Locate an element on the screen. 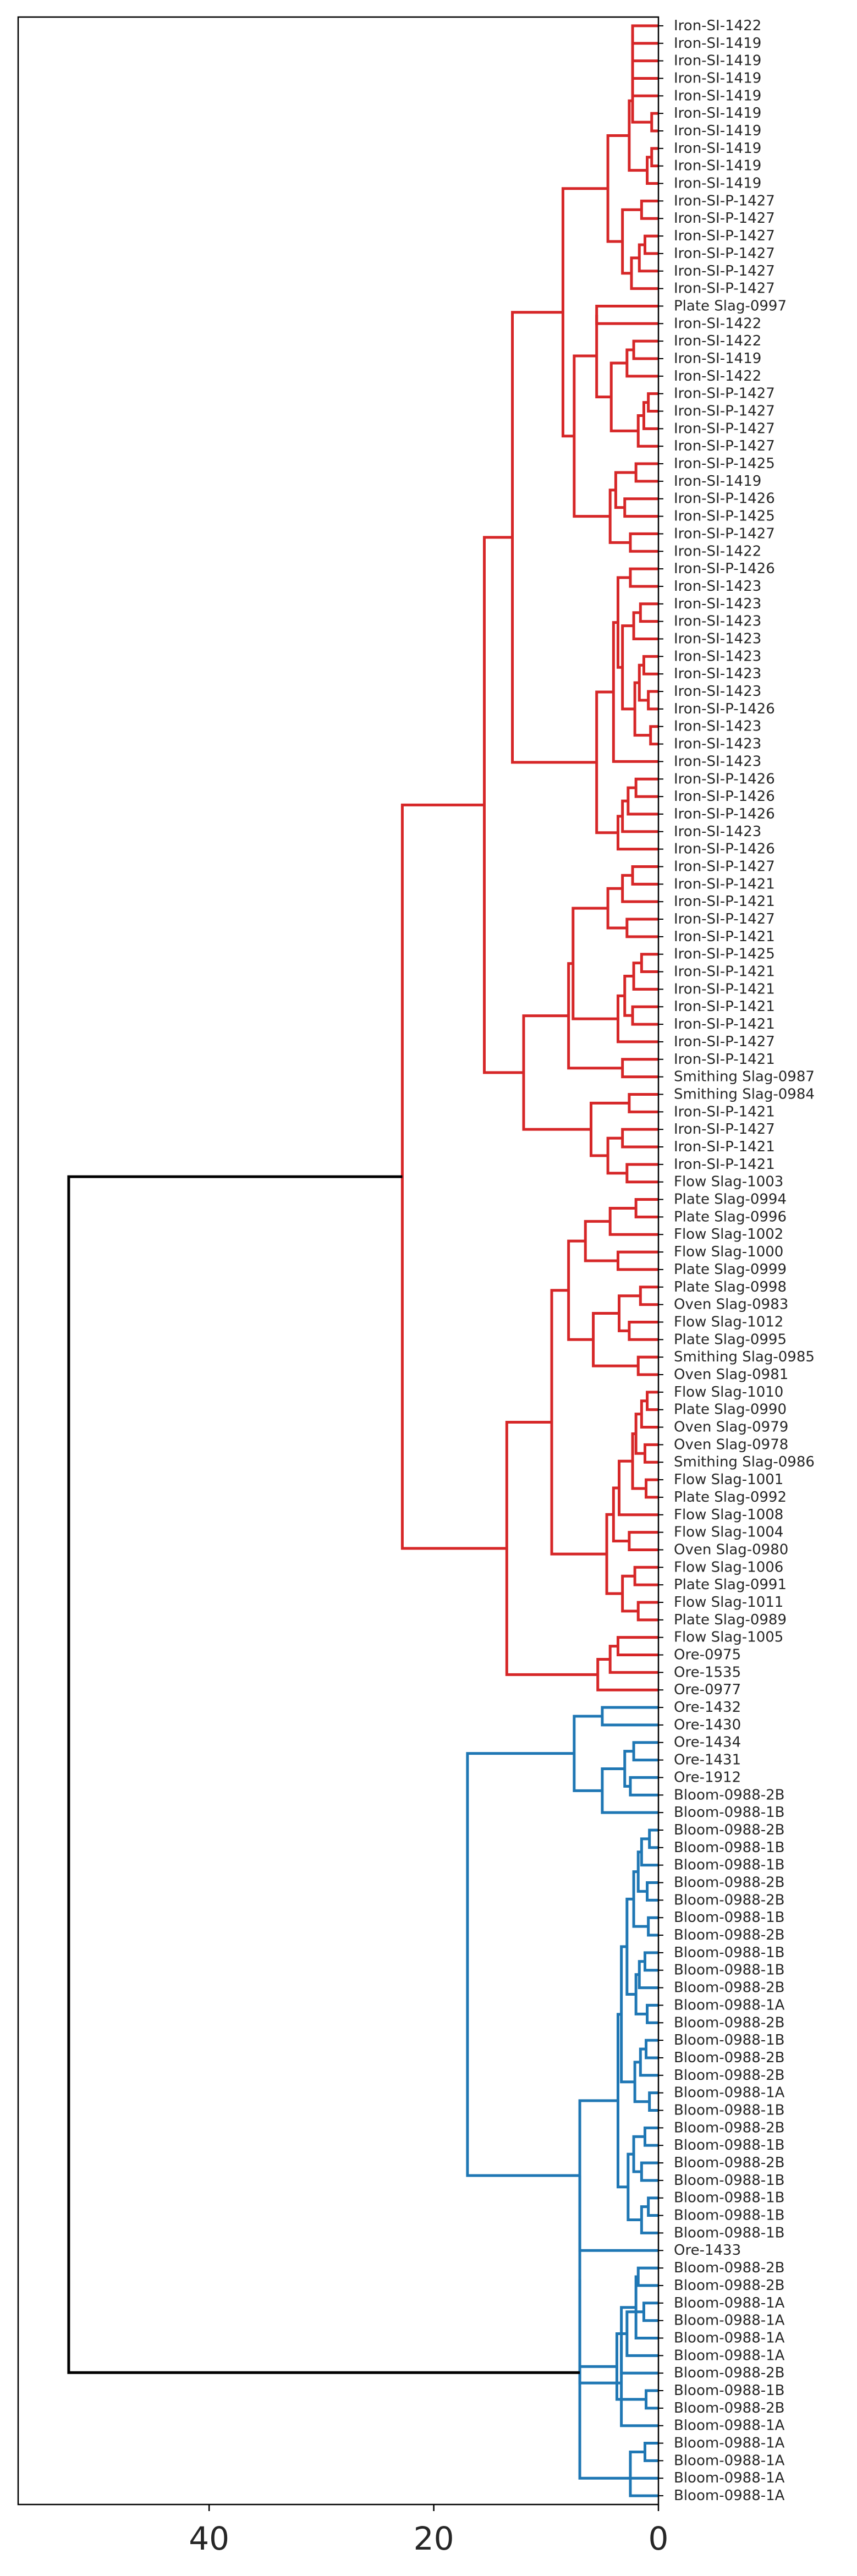 This screenshot has width=857, height=2576. leaf-label: Flow Slag-1003 is located at coordinates (728, 1182).